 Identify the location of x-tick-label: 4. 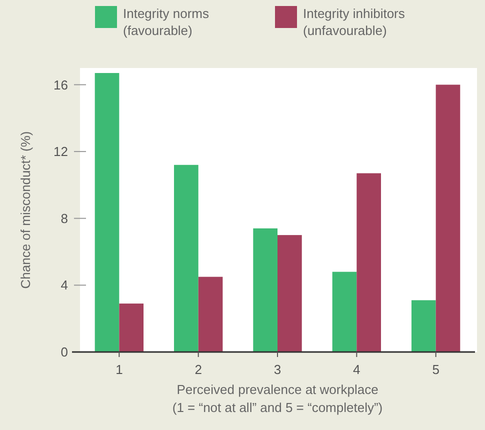
(356, 369).